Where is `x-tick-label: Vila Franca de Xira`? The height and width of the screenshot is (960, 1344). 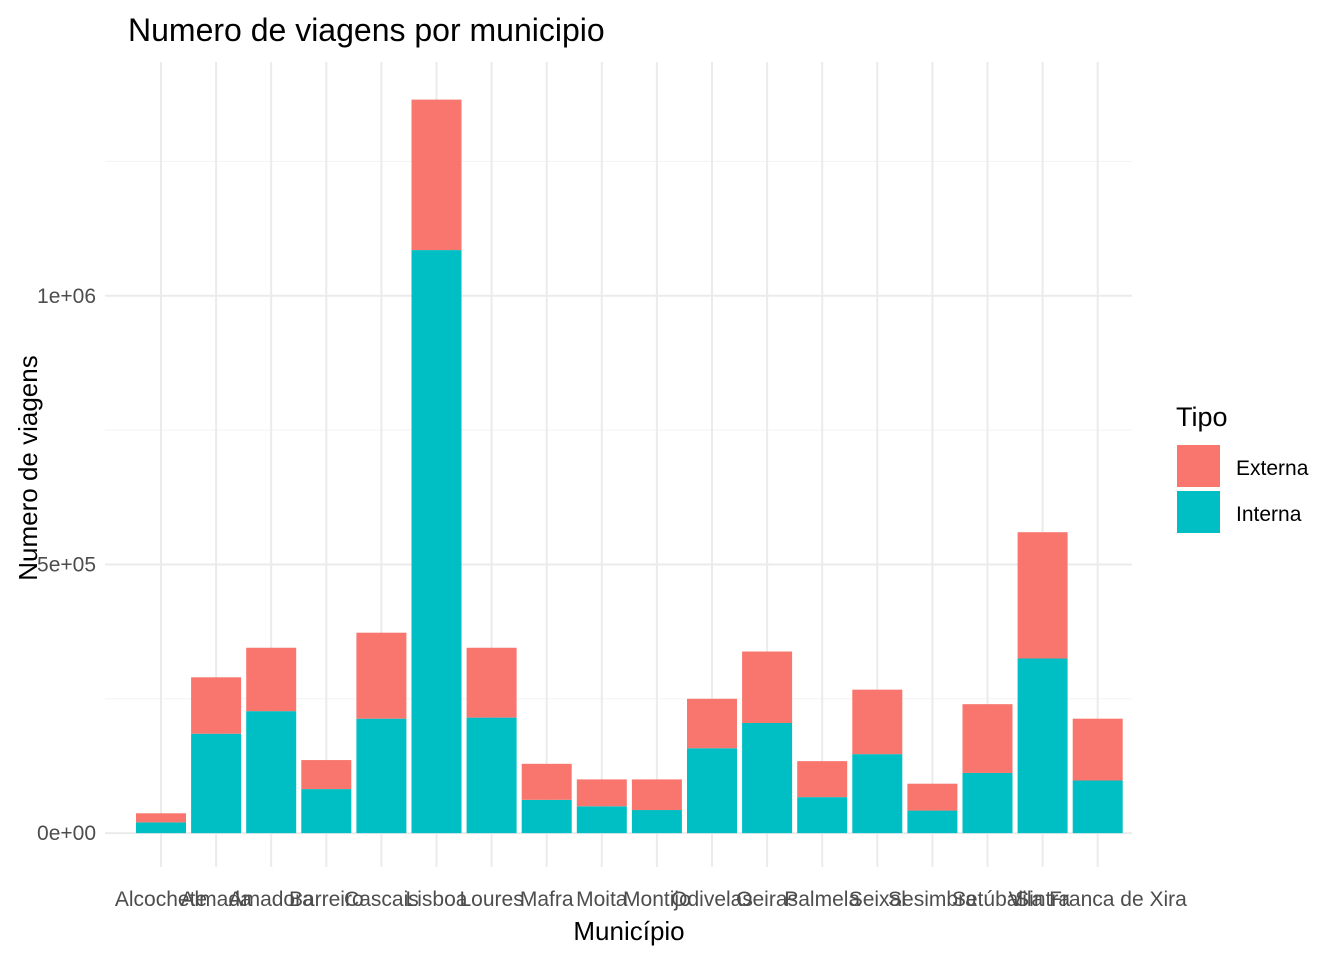
x-tick-label: Vila Franca de Xira is located at coordinates (1098, 899).